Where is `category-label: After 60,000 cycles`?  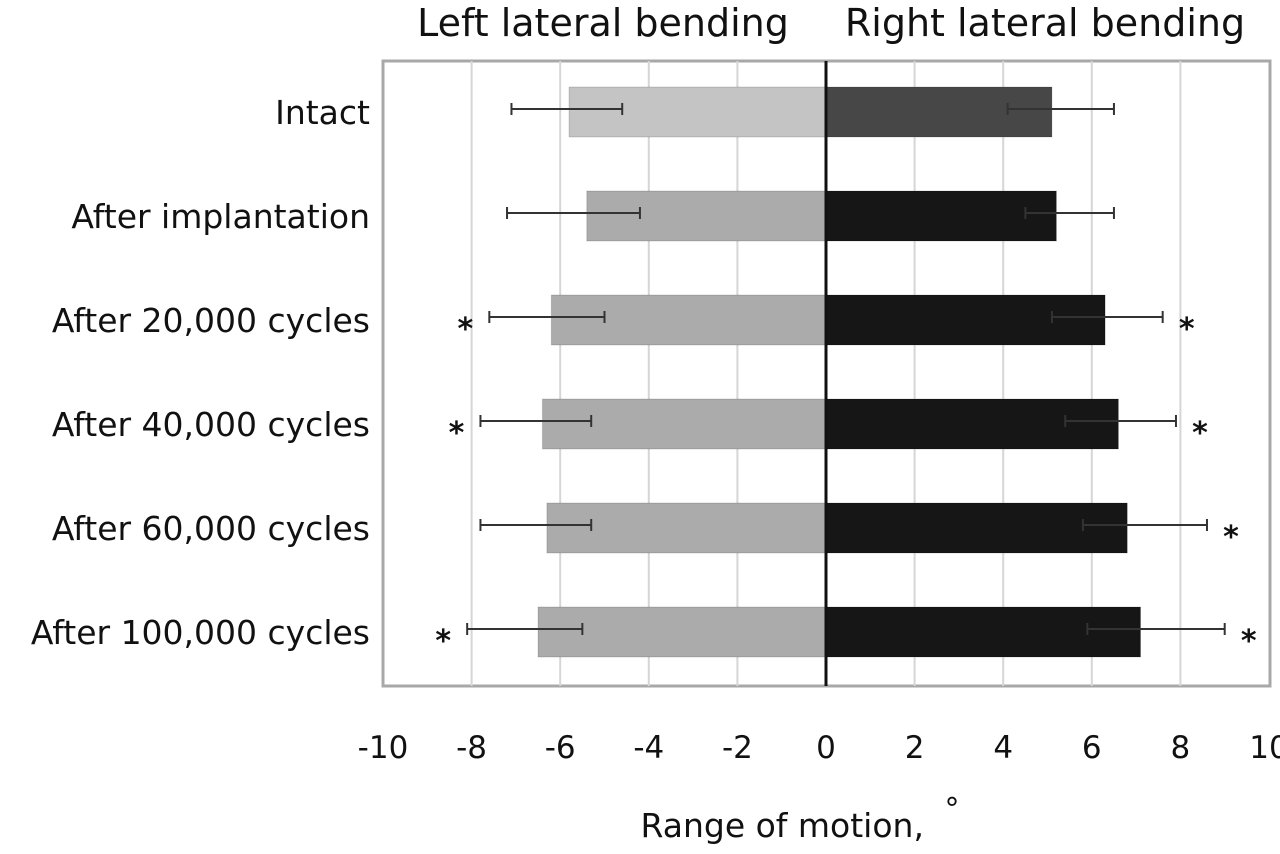 category-label: After 60,000 cycles is located at coordinates (211, 528).